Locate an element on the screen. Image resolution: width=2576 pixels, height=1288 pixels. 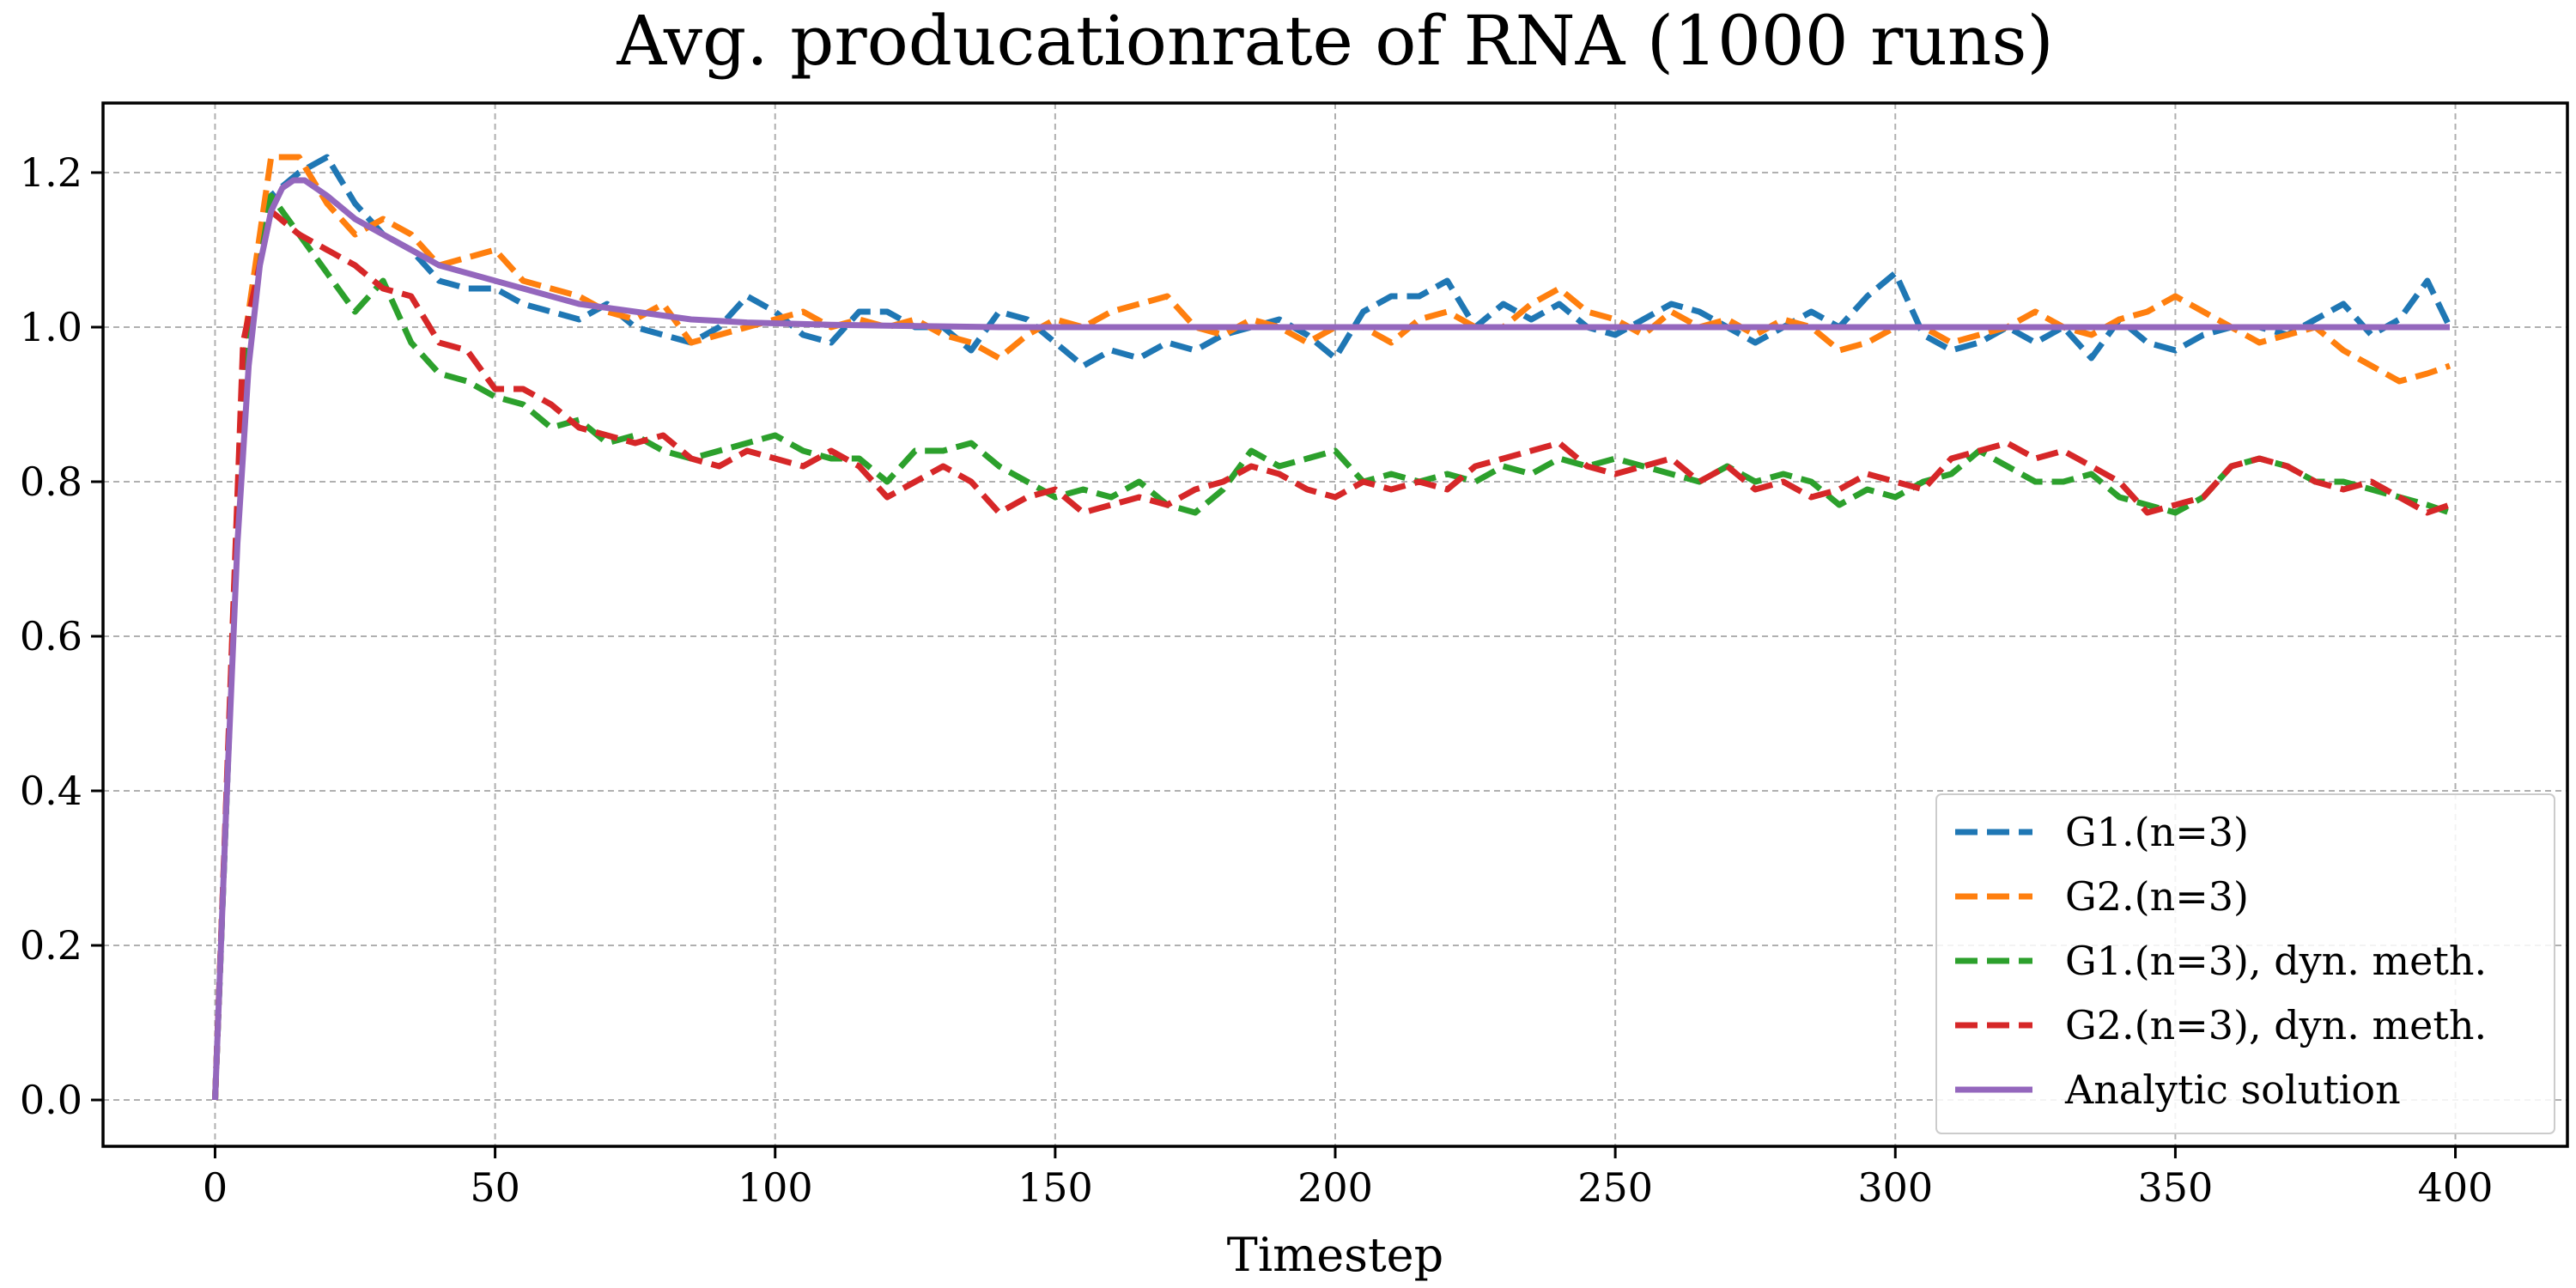
x-tick-label: 250 is located at coordinates (1615, 1188).